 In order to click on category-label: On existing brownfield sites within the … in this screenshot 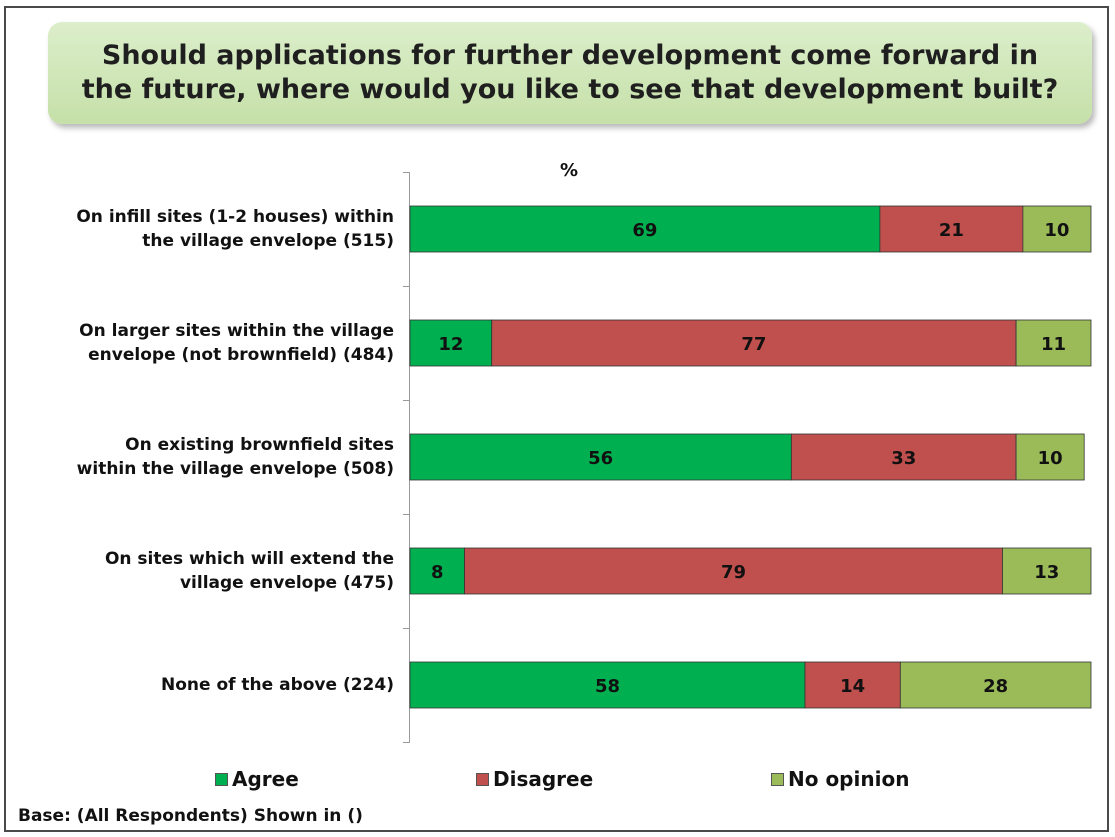, I will do `click(235, 457)`.